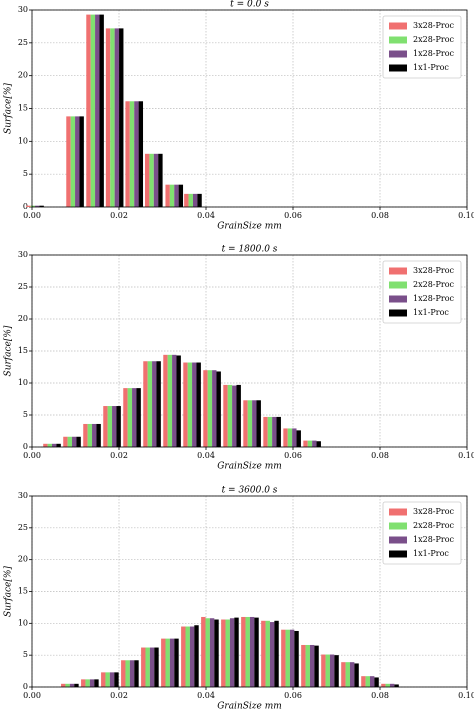  What do you see at coordinates (23, 108) in the screenshot?
I see `y-tick-label: 15` at bounding box center [23, 108].